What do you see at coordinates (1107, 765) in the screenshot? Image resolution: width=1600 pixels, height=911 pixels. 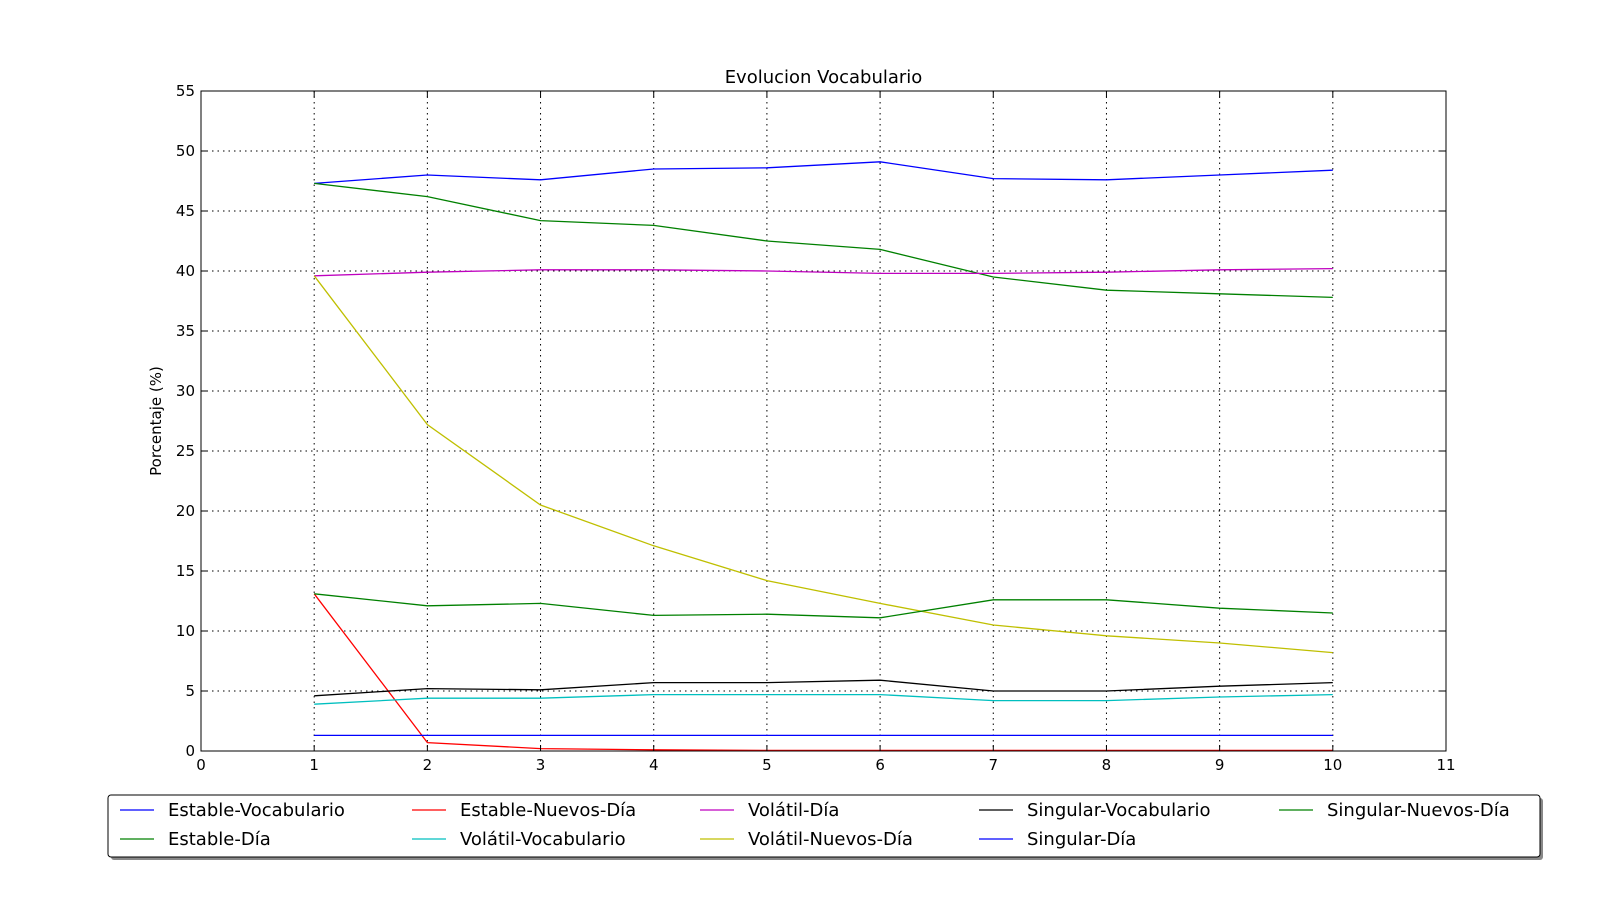 I see `x-tick-label: 8` at bounding box center [1107, 765].